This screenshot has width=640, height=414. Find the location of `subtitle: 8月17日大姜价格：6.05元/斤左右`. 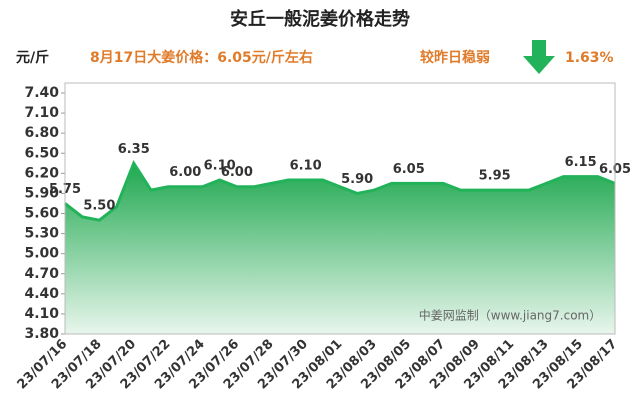

subtitle: 8月17日大姜价格：6.05元/斤左右 is located at coordinates (201, 57).